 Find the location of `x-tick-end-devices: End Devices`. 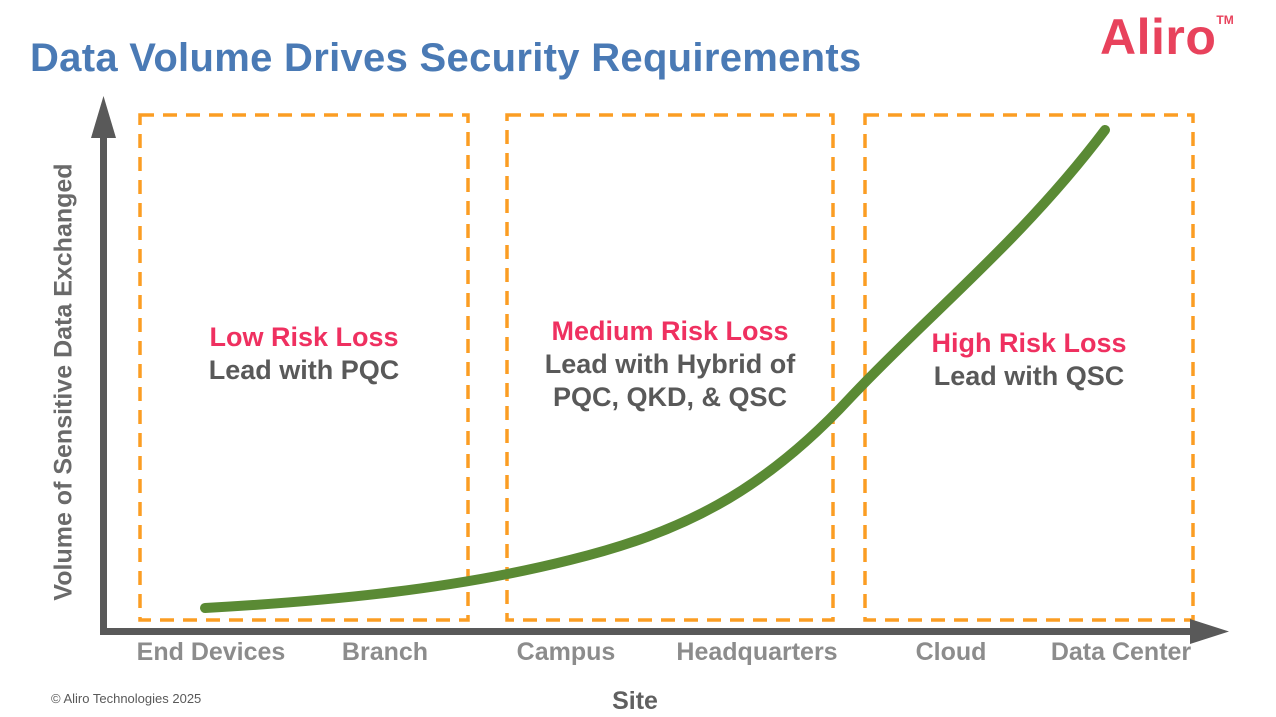

x-tick-end-devices: End Devices is located at coordinates (211, 652).